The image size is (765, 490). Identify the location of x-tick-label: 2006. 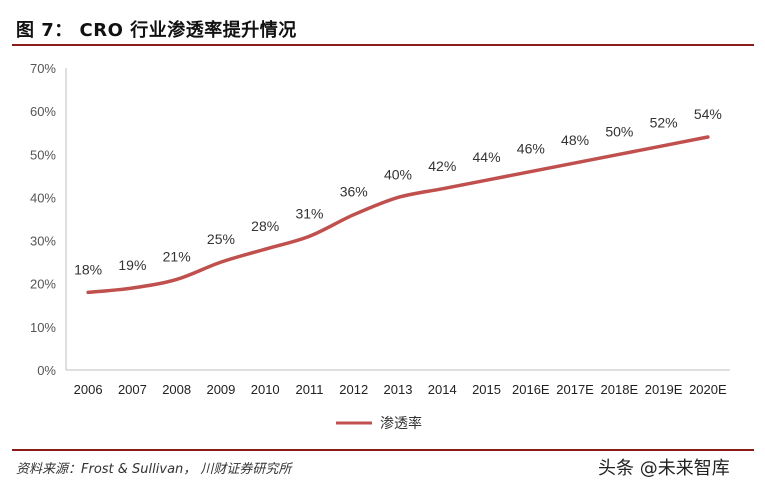
(88, 389).